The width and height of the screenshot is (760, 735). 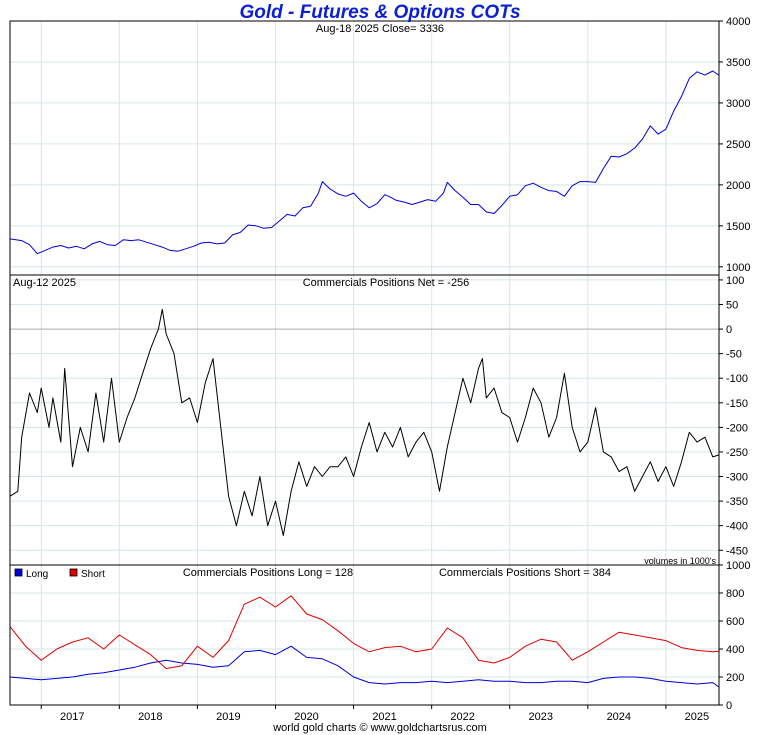 What do you see at coordinates (540, 717) in the screenshot?
I see `x-tick-label: 2023` at bounding box center [540, 717].